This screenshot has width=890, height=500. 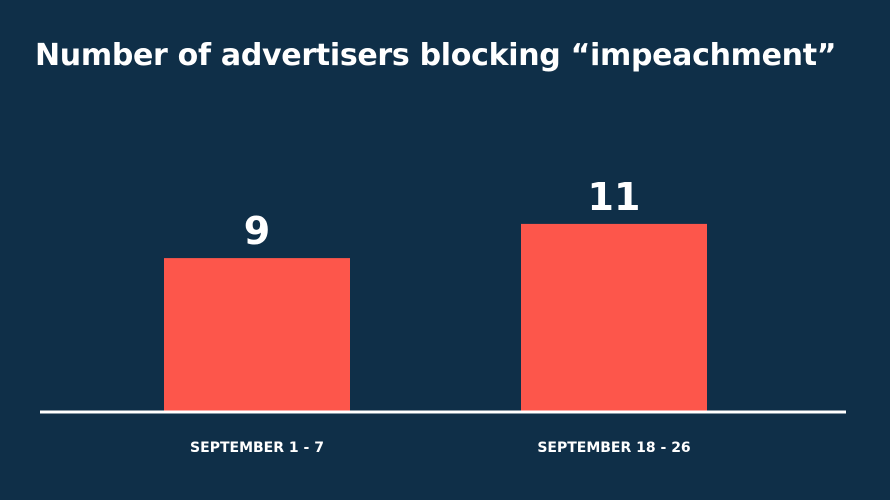 I want to click on data-label-1: 9, so click(x=257, y=231).